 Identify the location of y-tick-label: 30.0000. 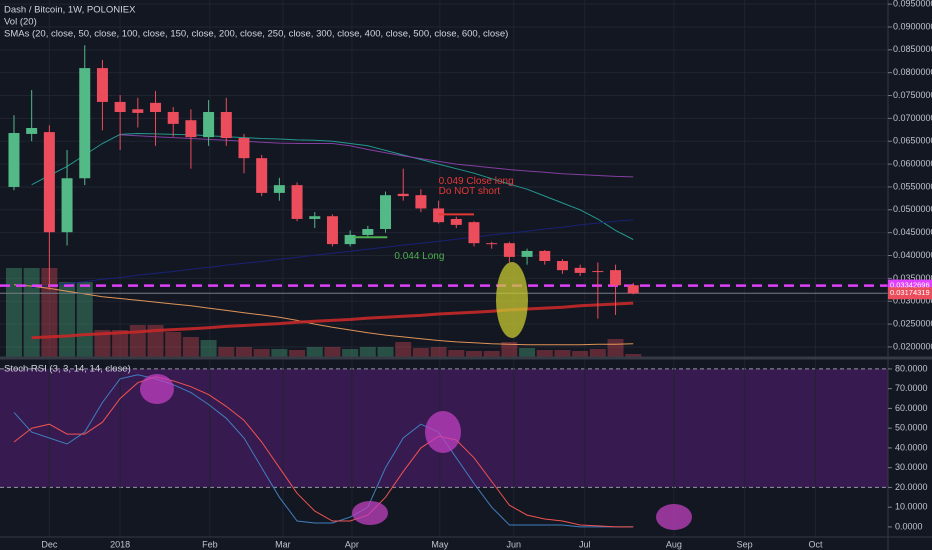
(911, 467).